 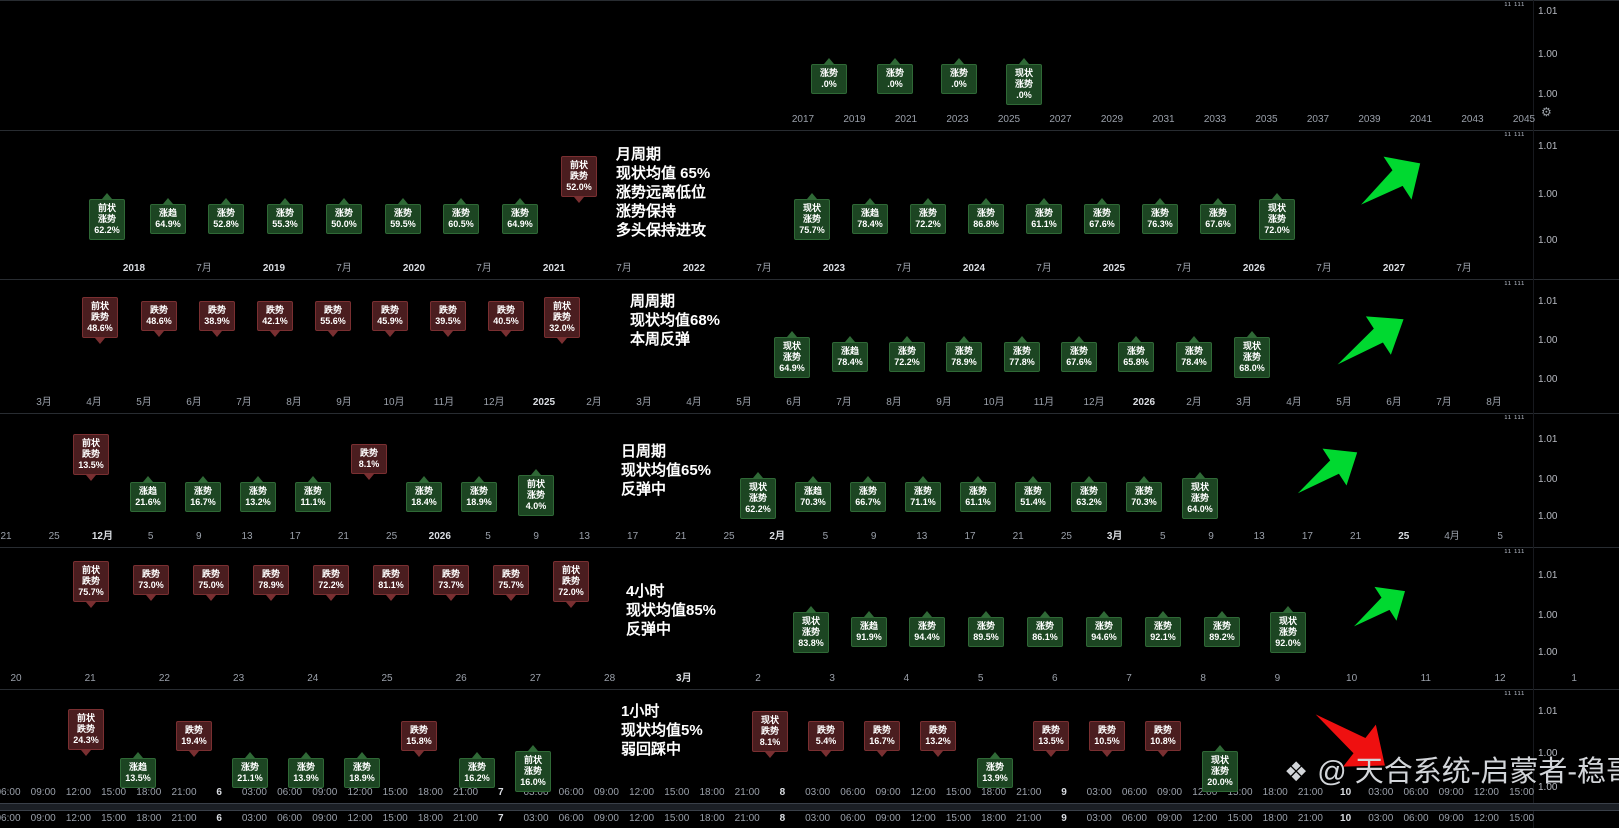 What do you see at coordinates (1548, 379) in the screenshot?
I see `price-scale-label: 1.00` at bounding box center [1548, 379].